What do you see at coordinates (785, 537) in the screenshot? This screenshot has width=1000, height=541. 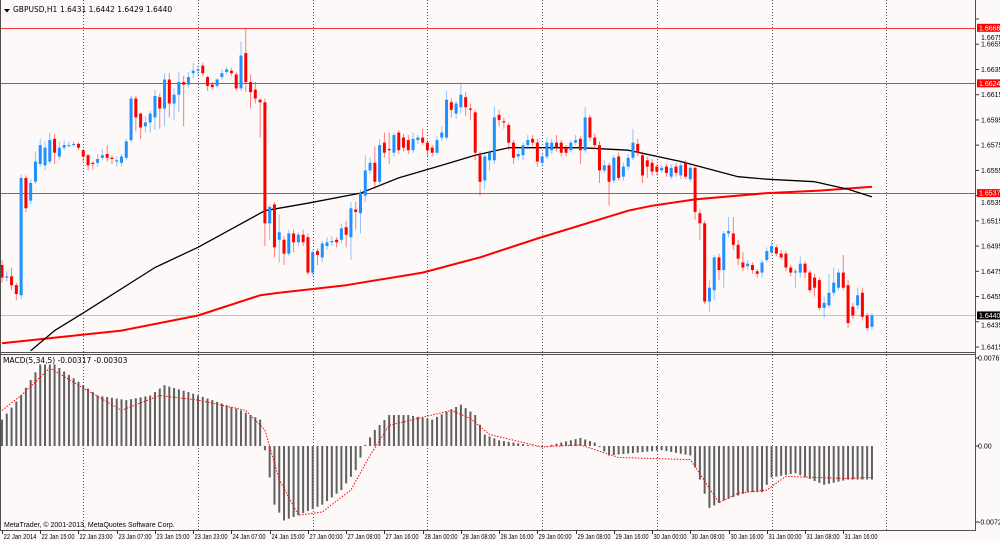 I see `time-tick-label: 31 Jan 00:00` at bounding box center [785, 537].